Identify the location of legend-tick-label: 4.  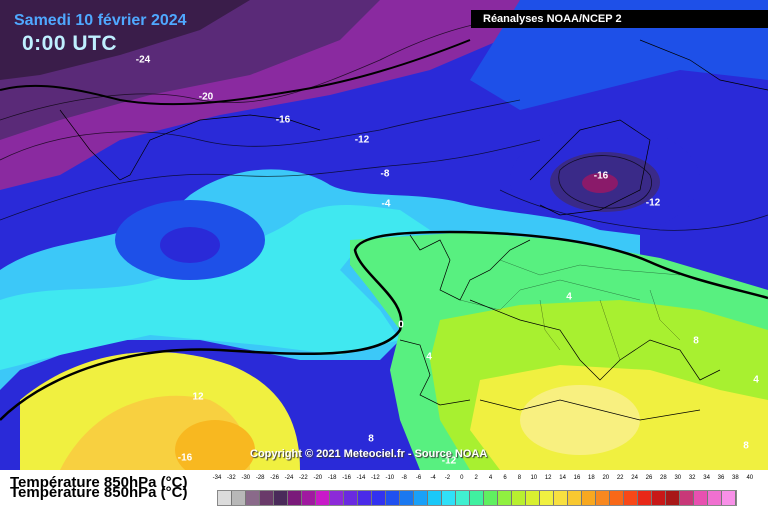
(490, 478).